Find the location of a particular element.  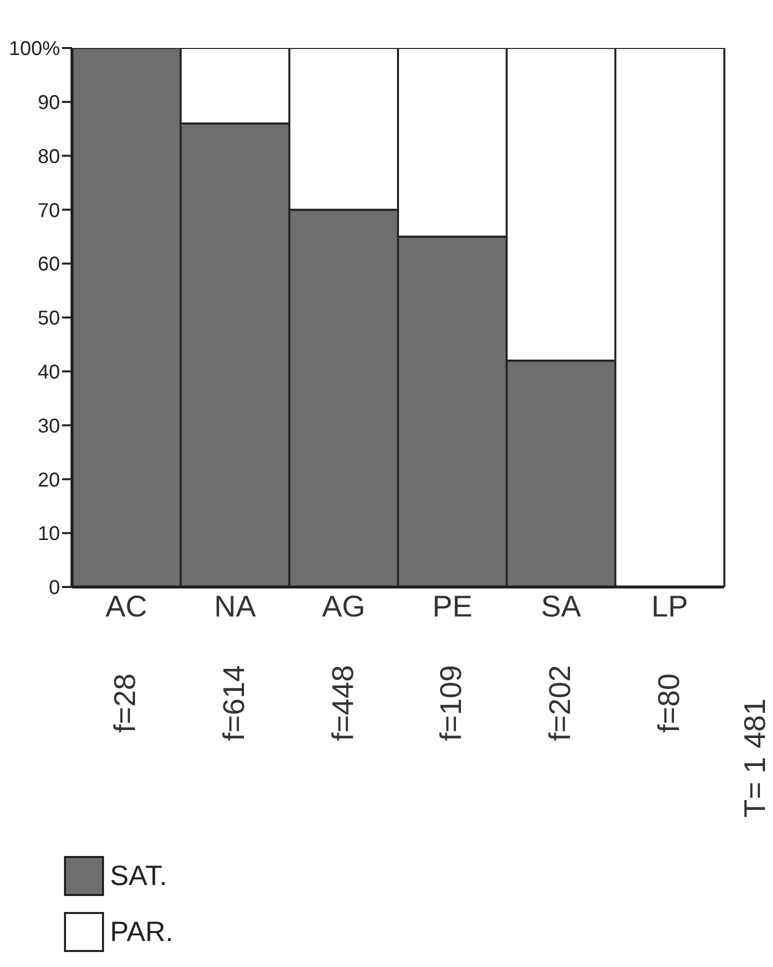

y-tick-label: 80 is located at coordinates (49, 157).